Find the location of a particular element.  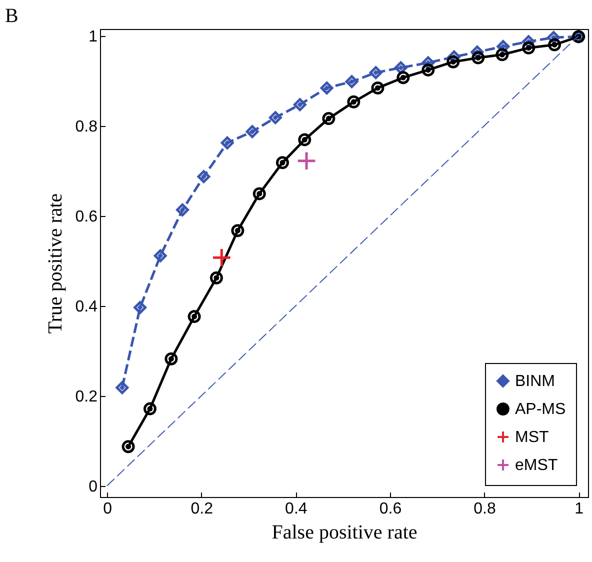

y-axis-title: True positive rate is located at coordinates (55, 263).